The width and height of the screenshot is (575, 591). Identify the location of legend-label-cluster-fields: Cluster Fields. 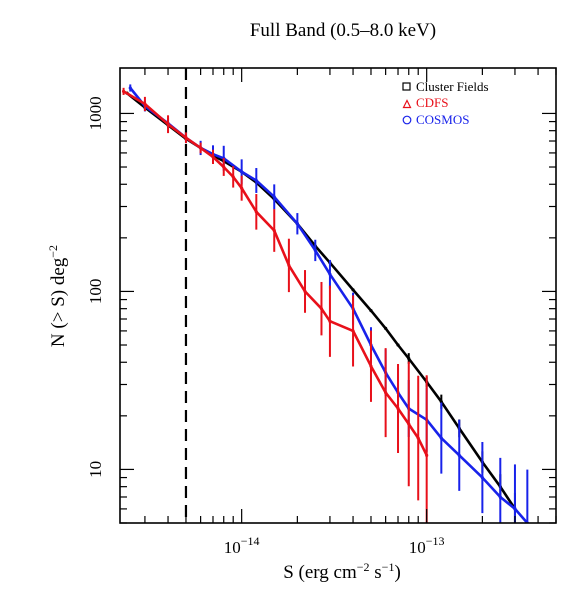
(452, 86).